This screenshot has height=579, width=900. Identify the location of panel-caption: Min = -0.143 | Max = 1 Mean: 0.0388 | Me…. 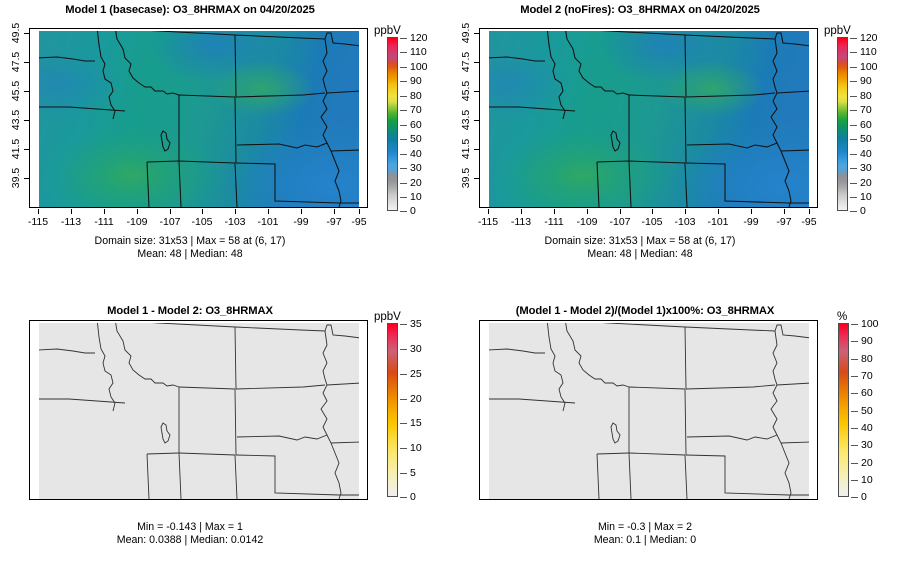
(190, 533).